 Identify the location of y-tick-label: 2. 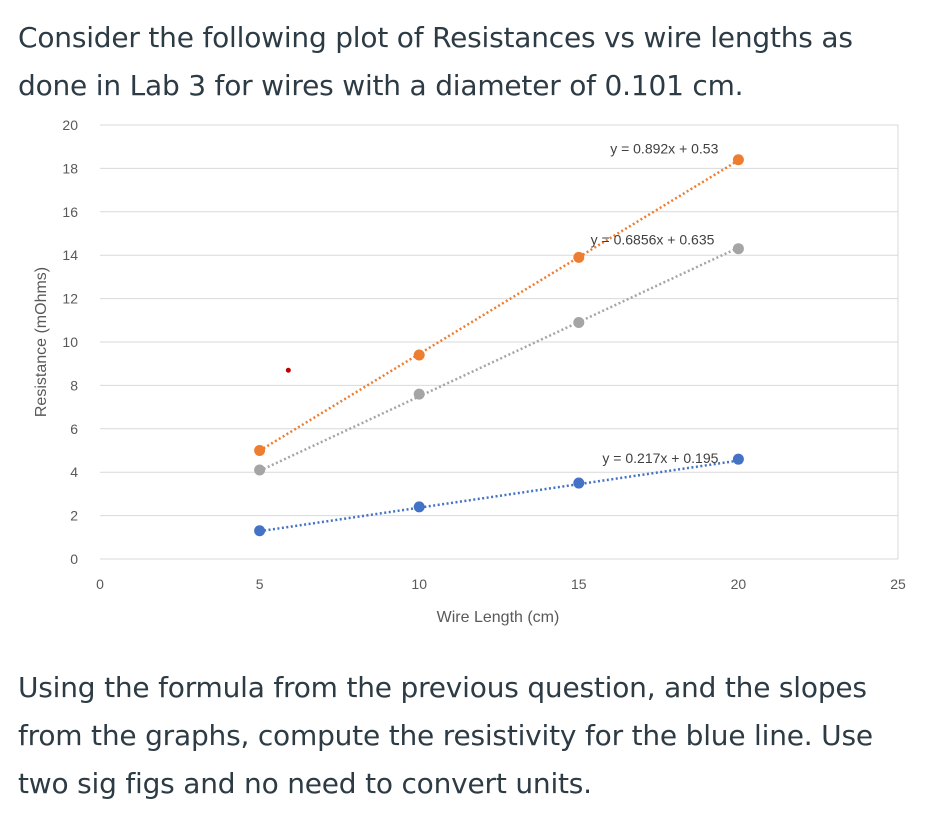
(74, 516).